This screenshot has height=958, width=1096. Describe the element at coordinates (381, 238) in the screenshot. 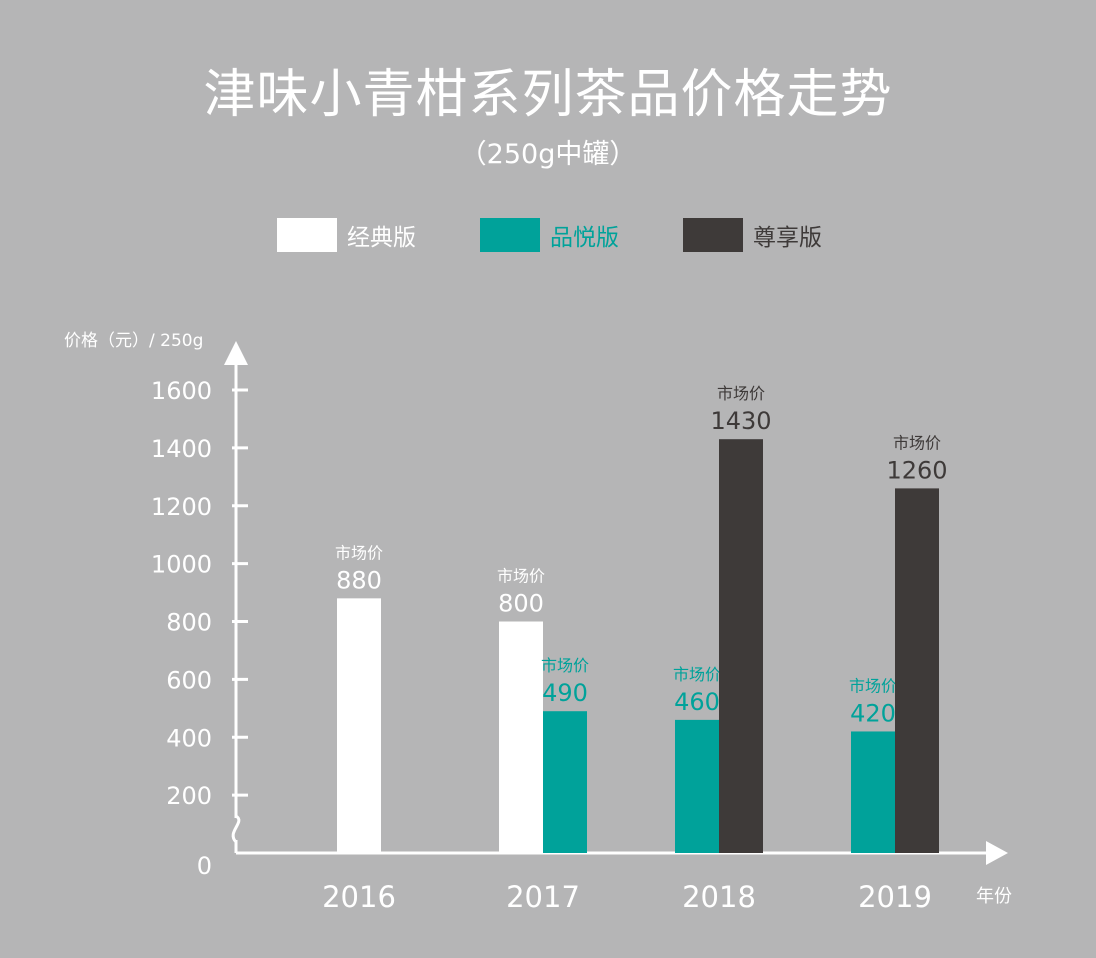

I see `legend-label-classic: 经典版` at that location.